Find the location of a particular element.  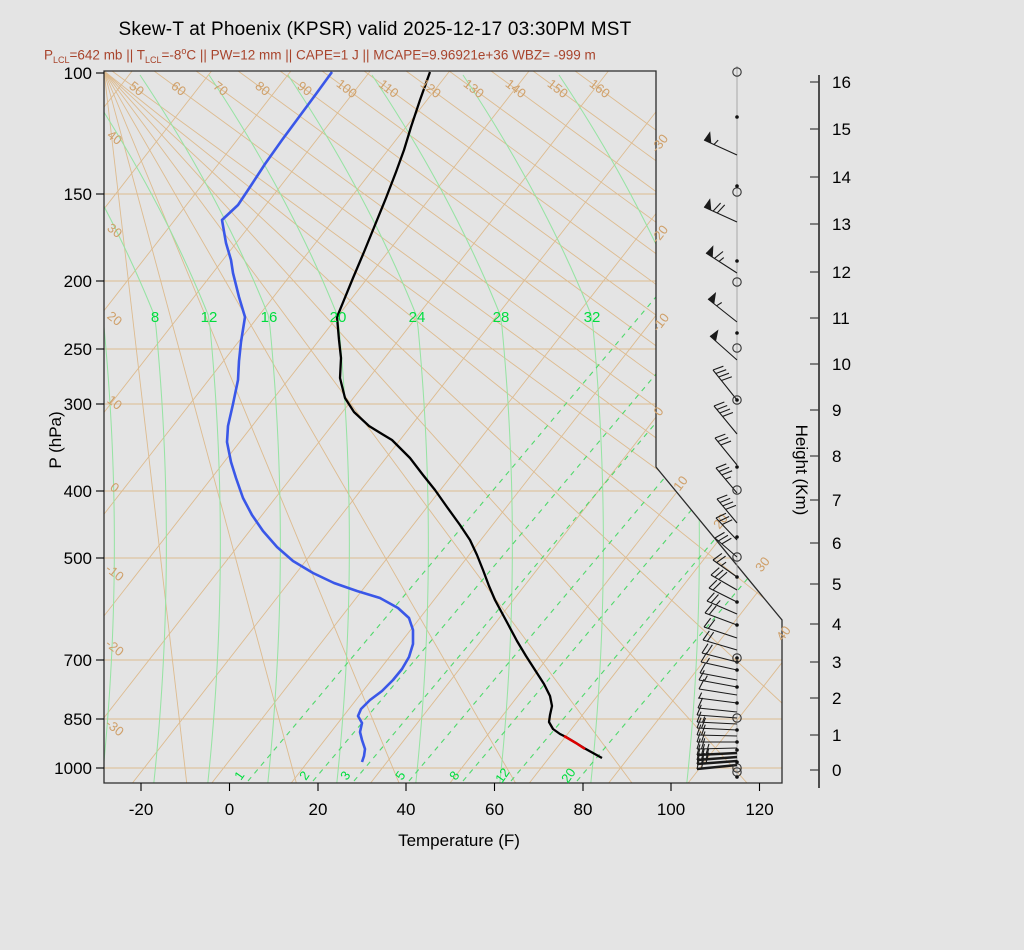

svg-text: 90 is located at coordinates (304, 88).